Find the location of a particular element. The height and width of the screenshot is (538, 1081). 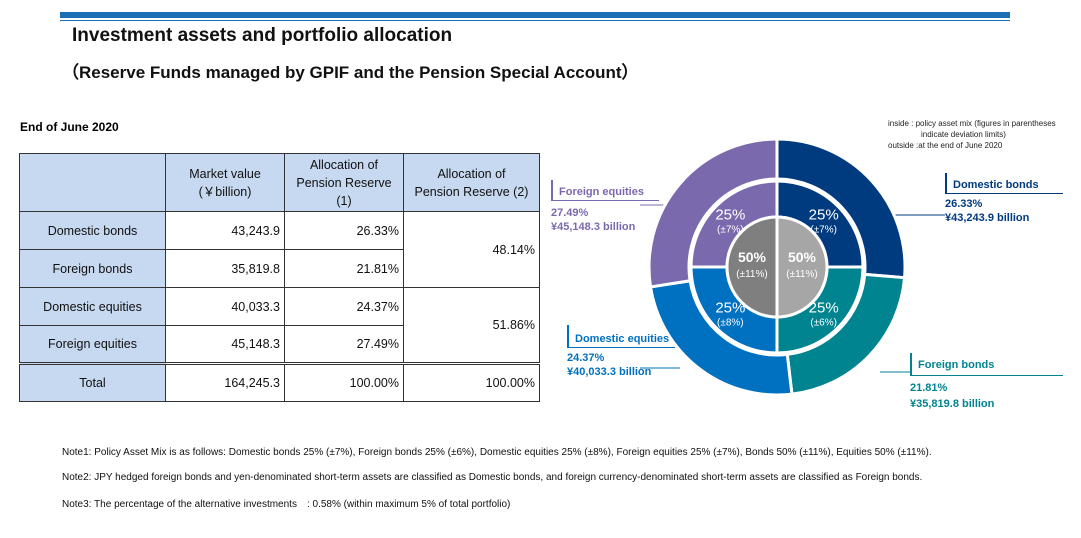

outer-name: Foreign equities is located at coordinates (605, 190).